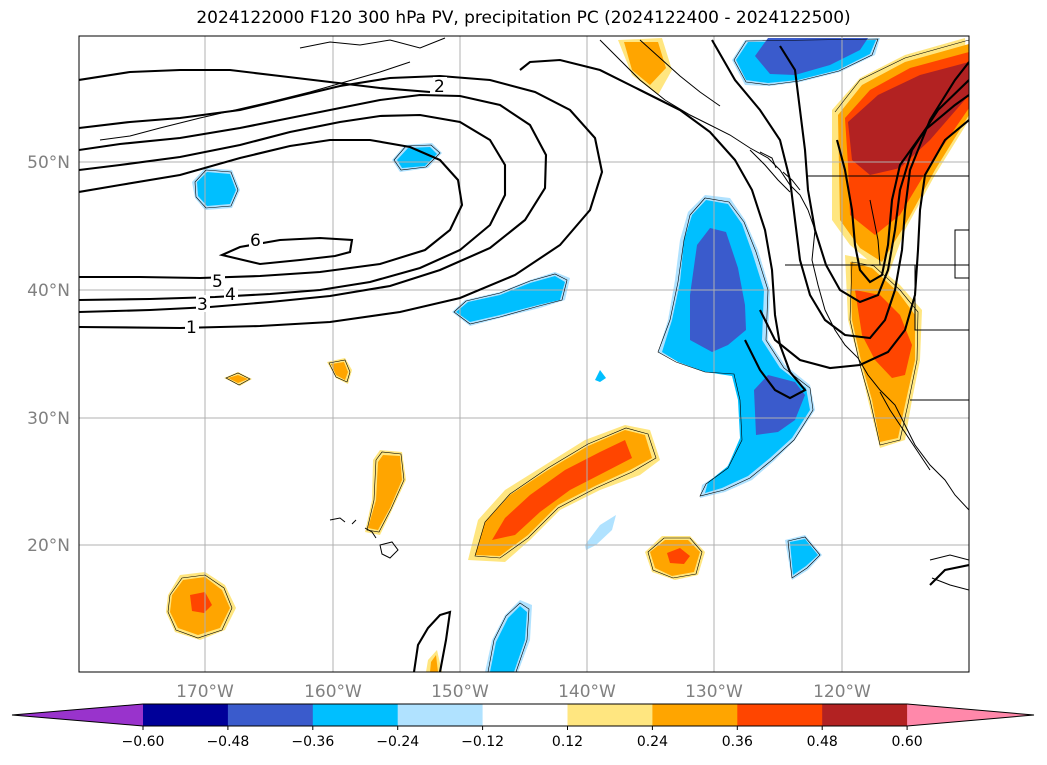 Image resolution: width=1047 pixels, height=765 pixels. Describe the element at coordinates (238, 379) in the screenshot. I see `anomaly-dot1-o` at that location.